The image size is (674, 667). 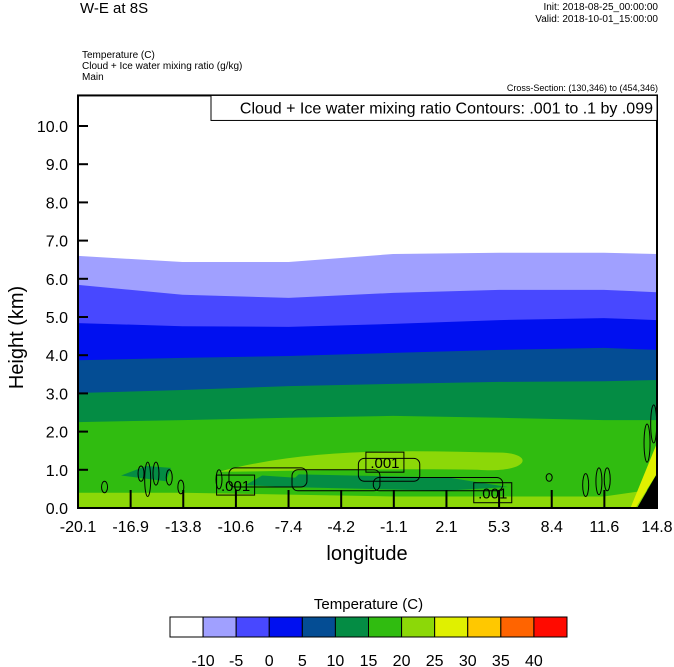 What do you see at coordinates (57, 203) in the screenshot?
I see `y-tick-label: 8.0` at bounding box center [57, 203].